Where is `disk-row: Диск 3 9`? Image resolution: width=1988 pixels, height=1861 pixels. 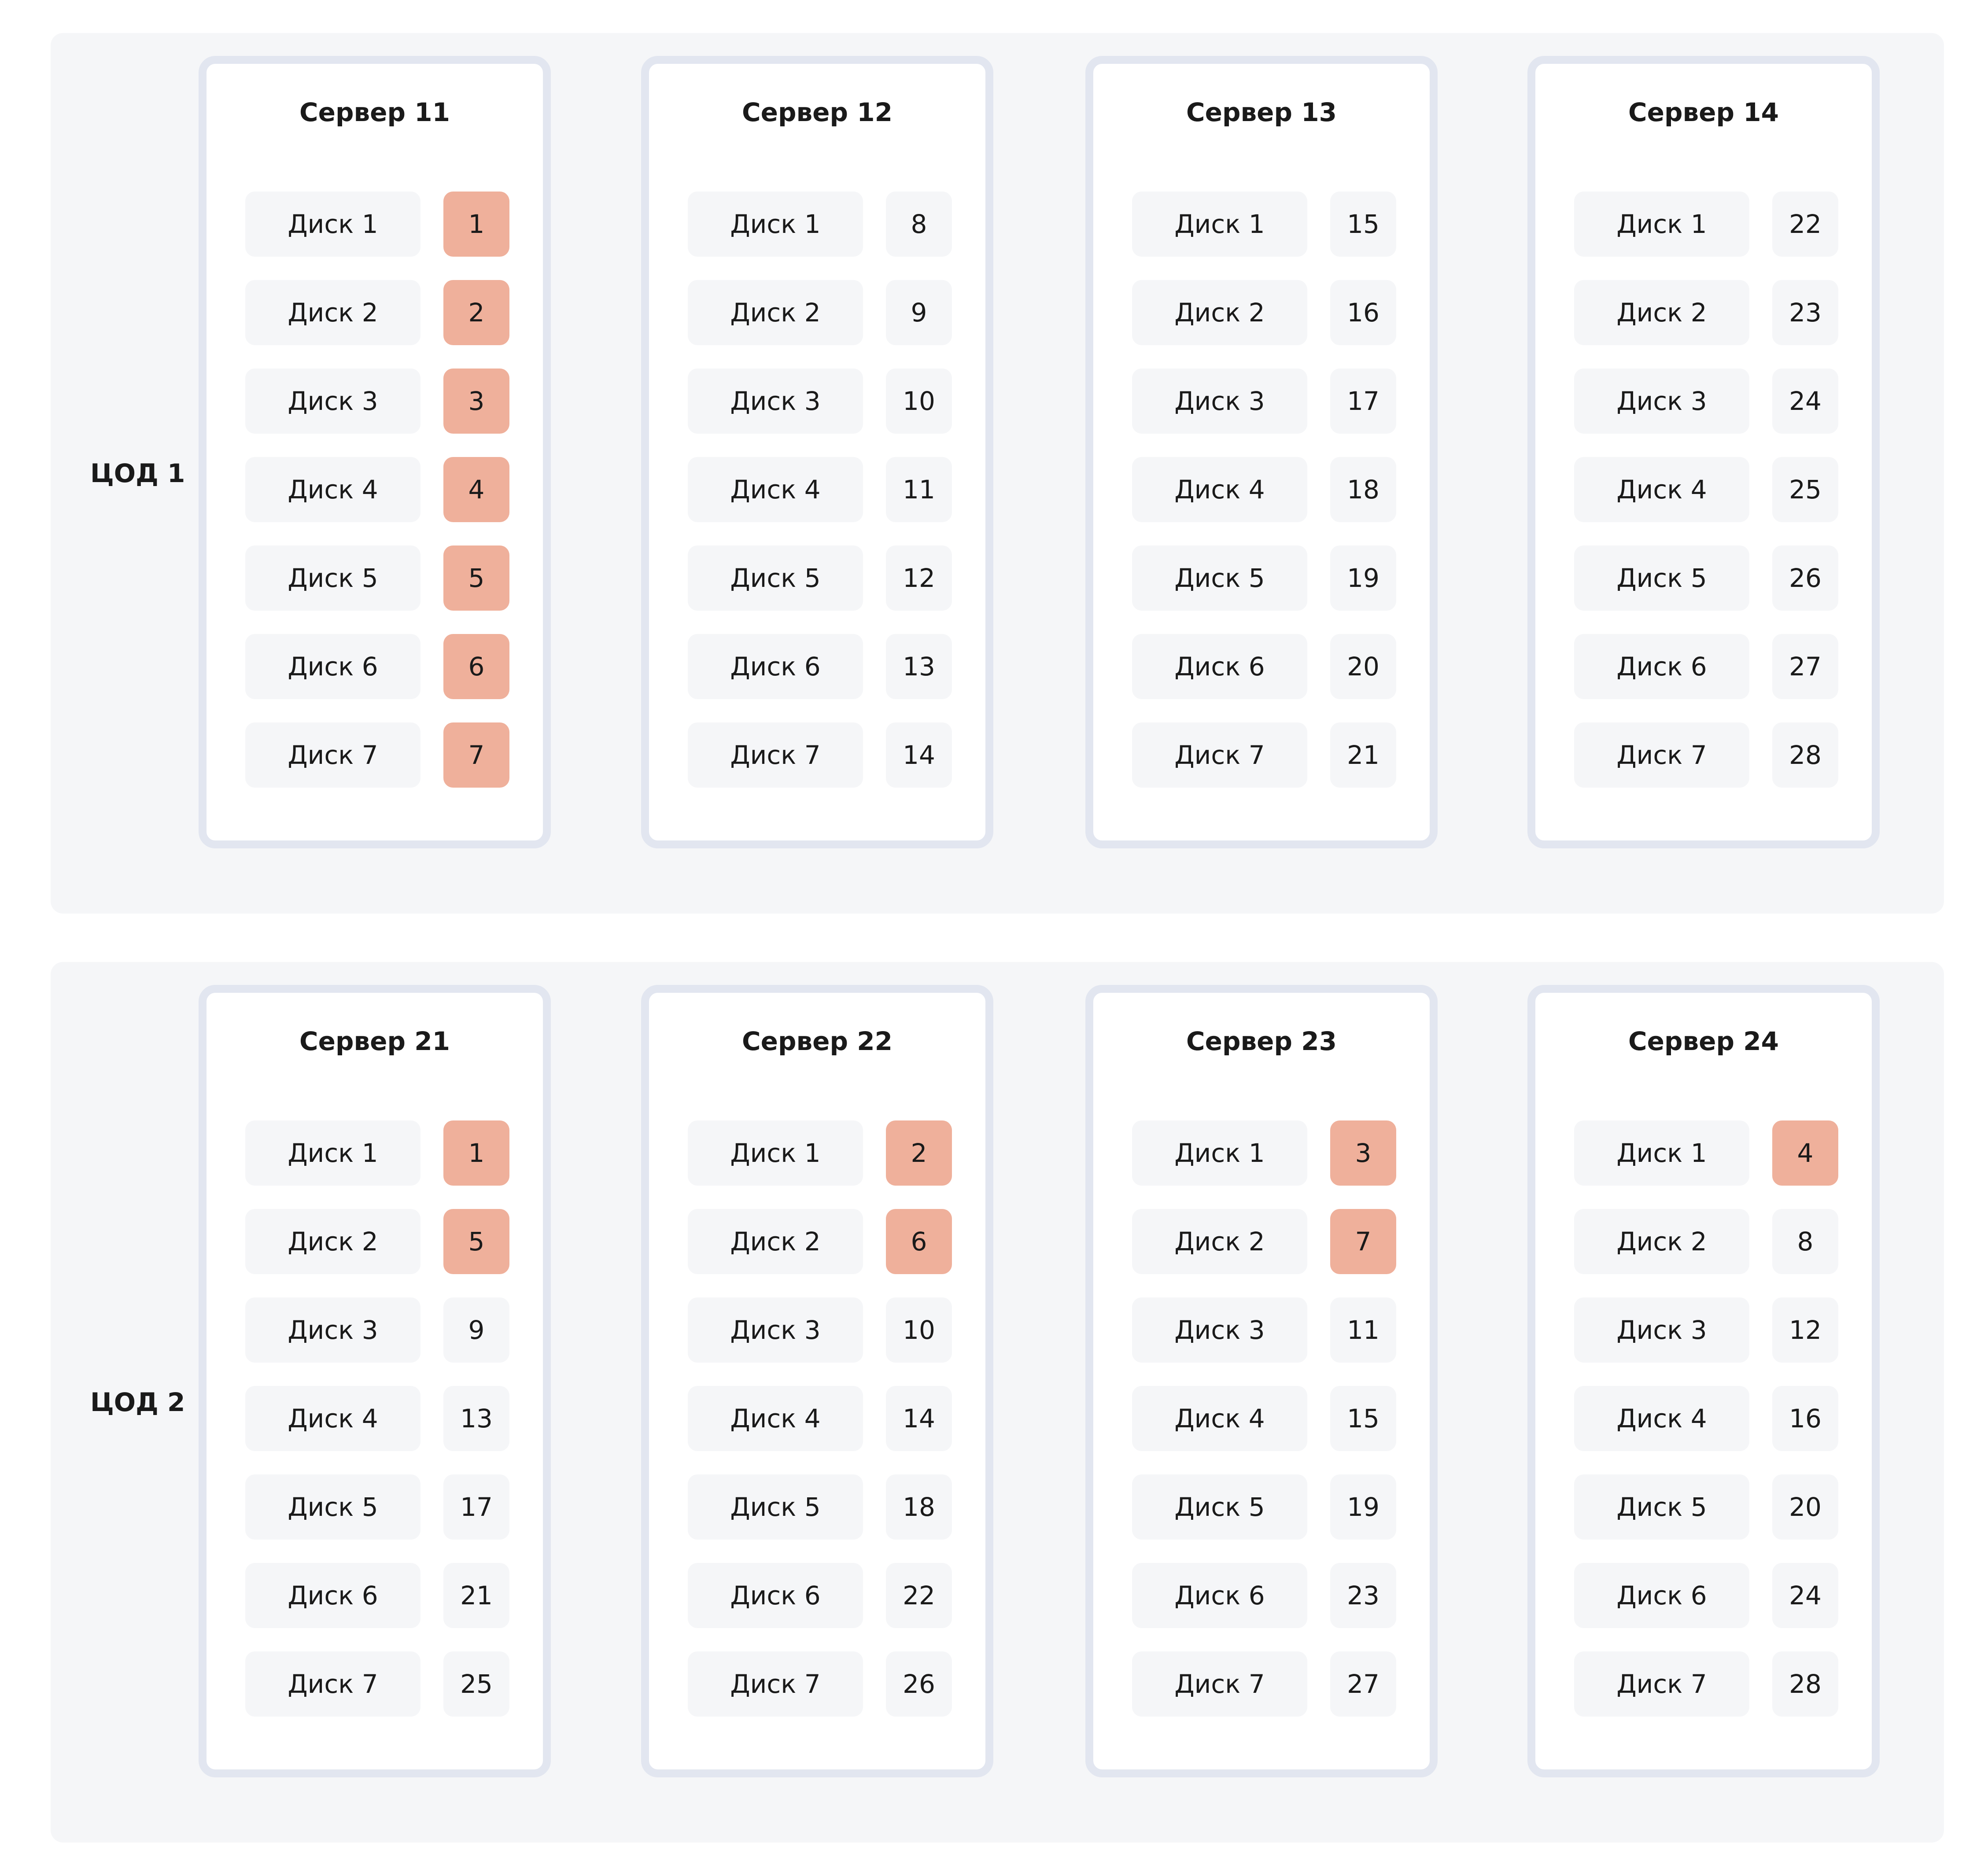
disk-row: Диск 3 9 is located at coordinates (377, 1330).